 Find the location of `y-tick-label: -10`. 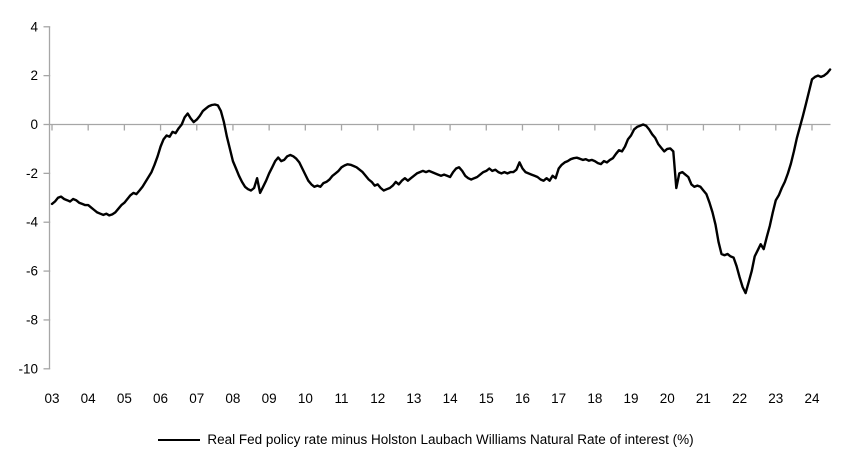

y-tick-label: -10 is located at coordinates (28, 368).